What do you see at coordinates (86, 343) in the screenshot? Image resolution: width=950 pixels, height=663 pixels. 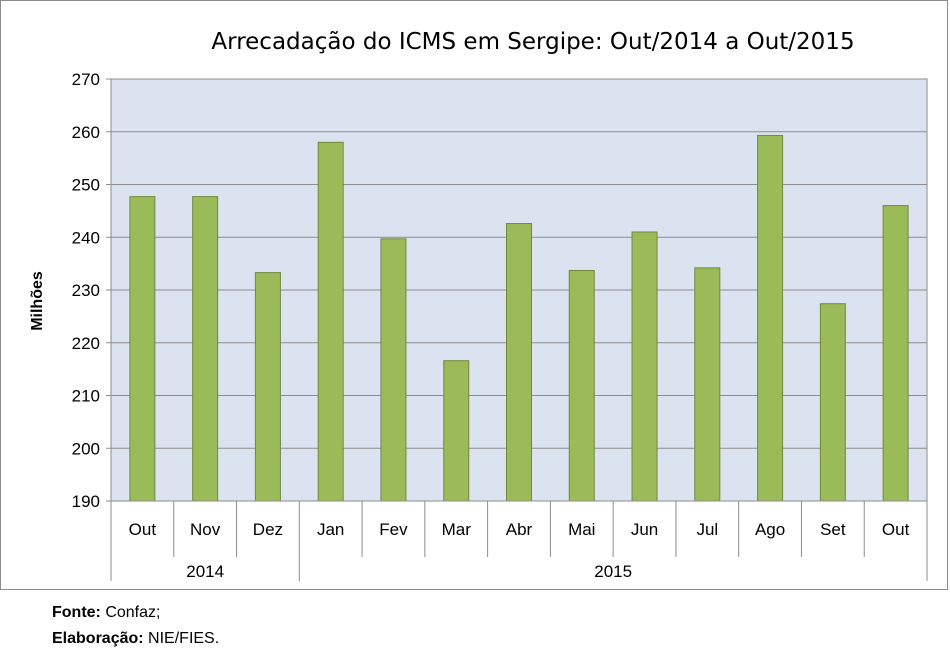 I see `y-tick-label: 220` at bounding box center [86, 343].